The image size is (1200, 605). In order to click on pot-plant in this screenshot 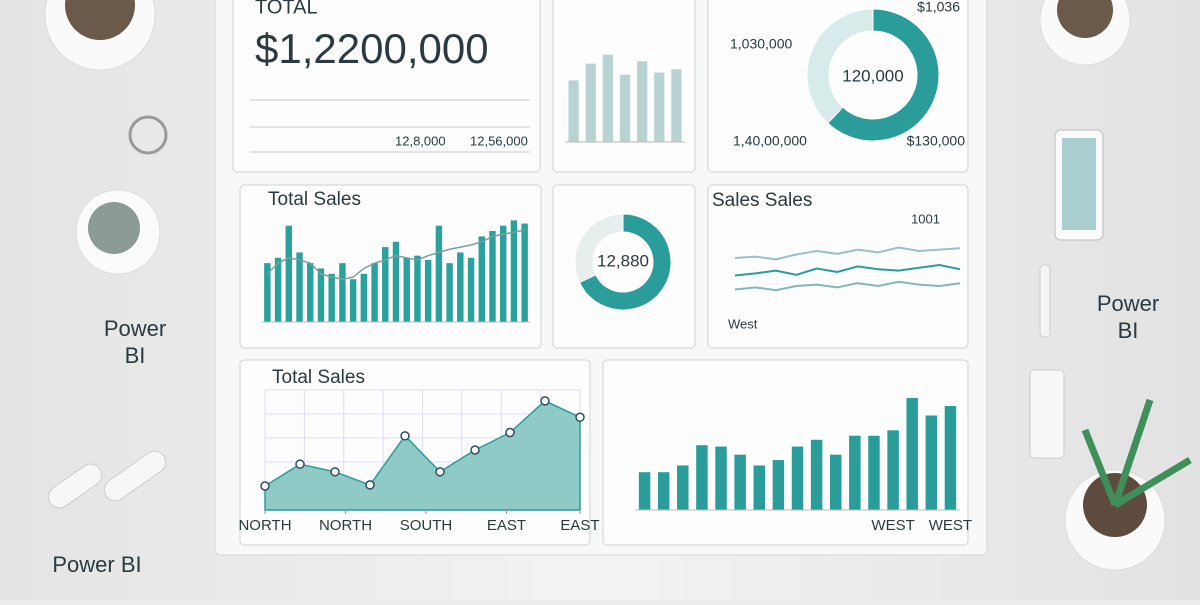, I will do `click(114, 228)`.